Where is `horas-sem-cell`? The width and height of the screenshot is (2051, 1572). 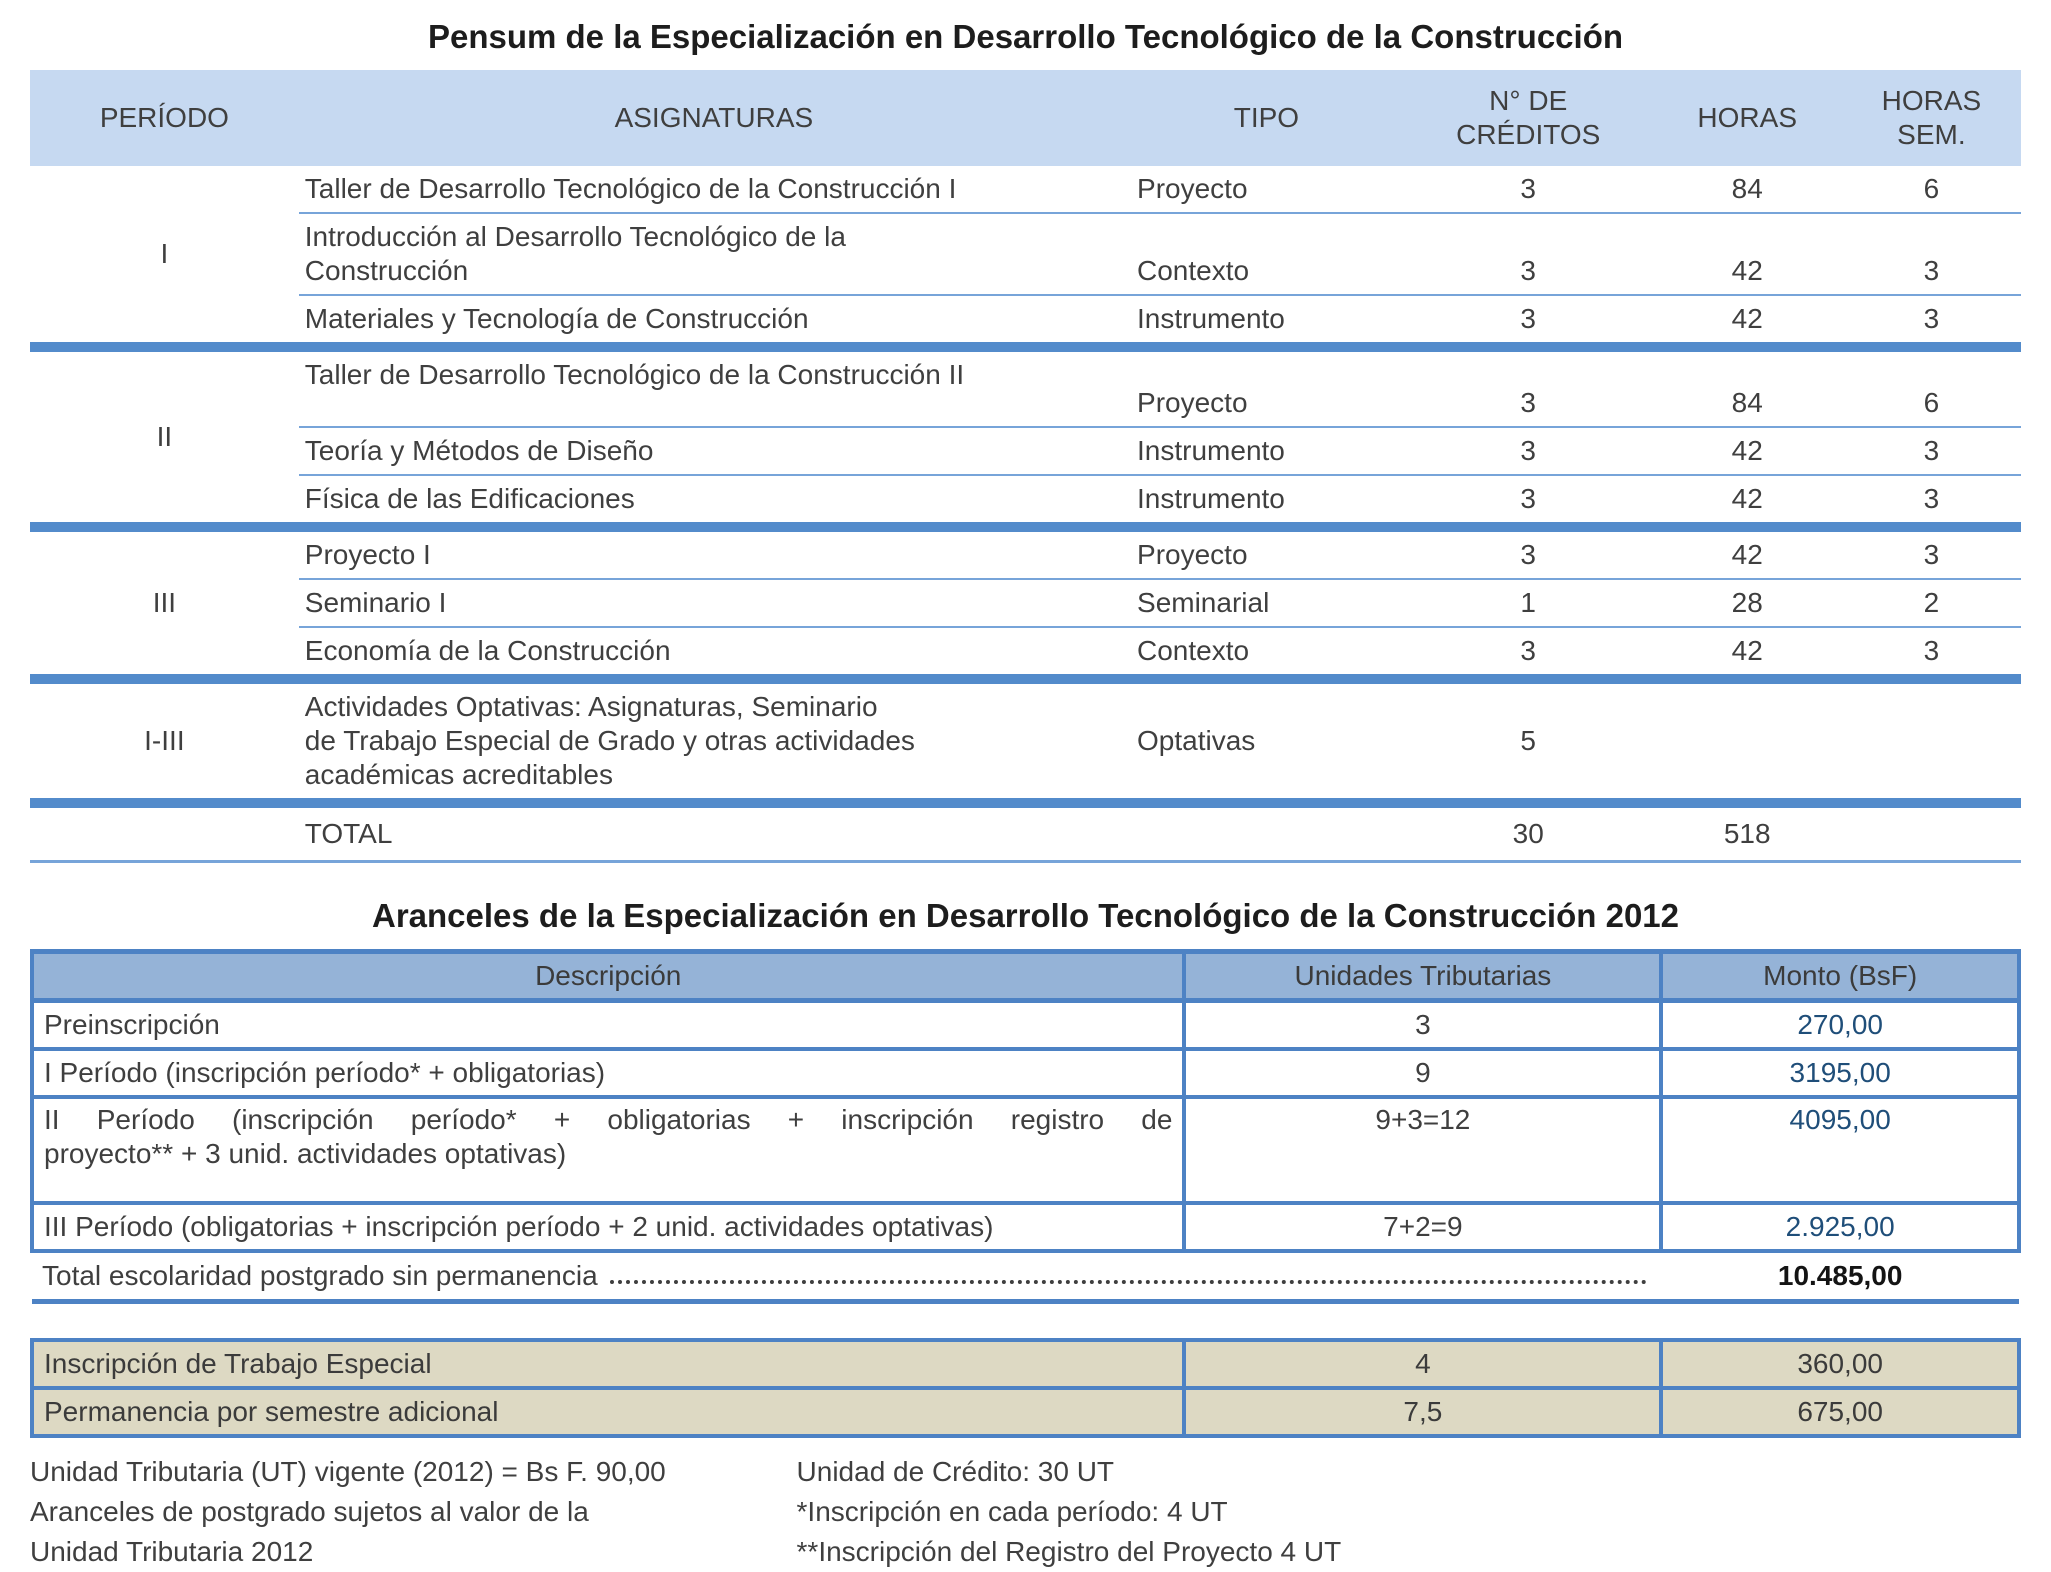
horas-sem-cell is located at coordinates (1931, 741).